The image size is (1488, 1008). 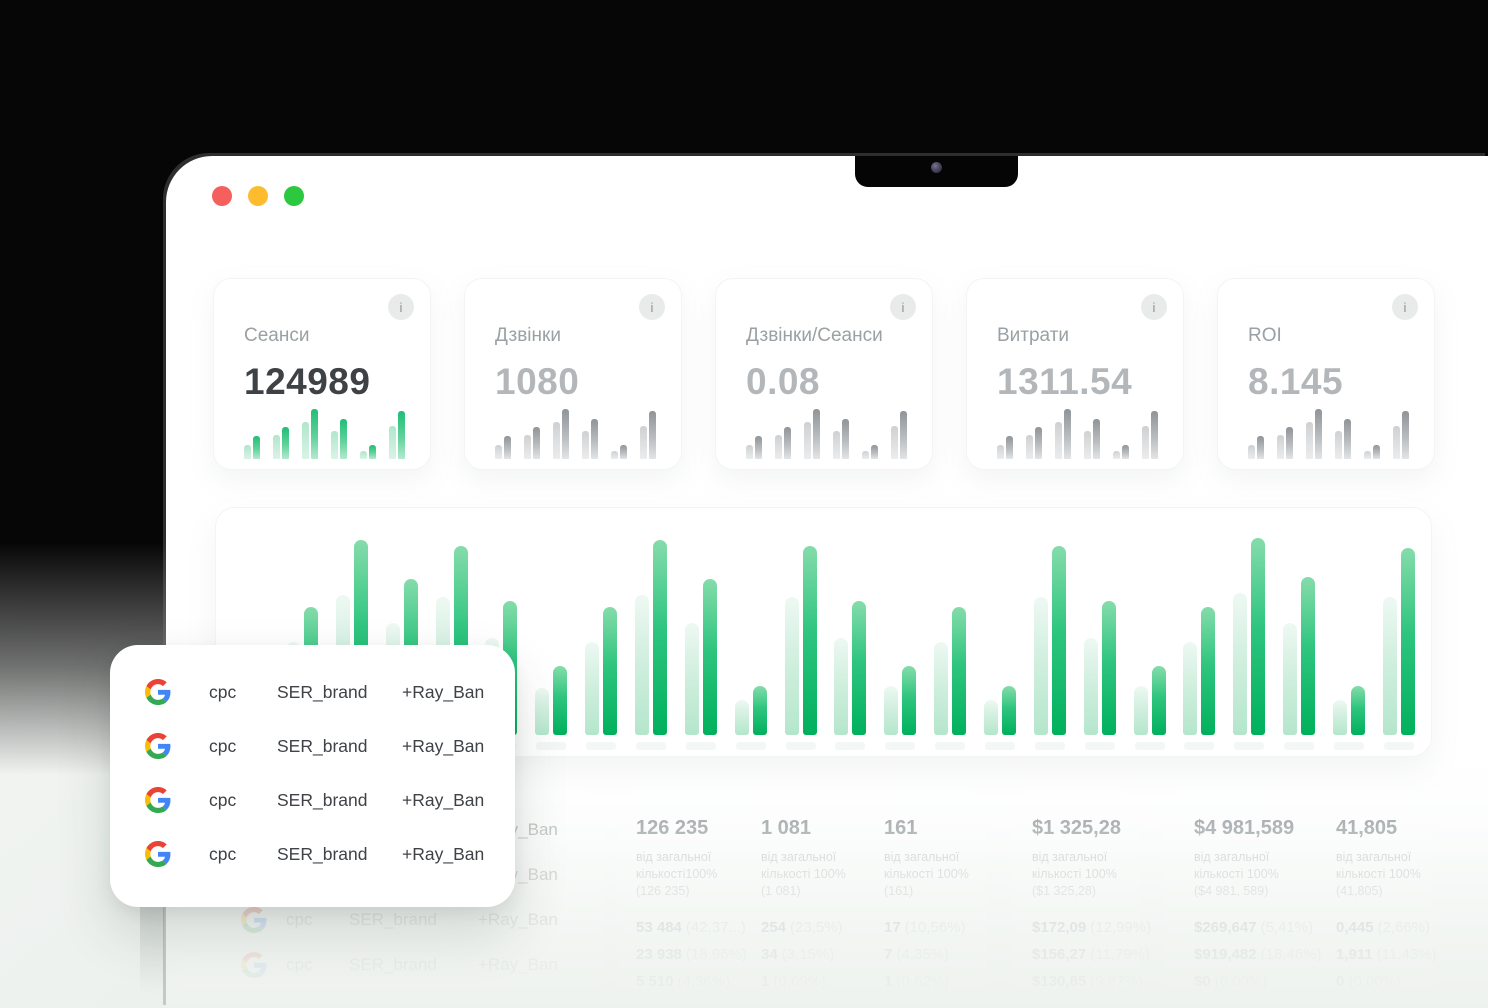 What do you see at coordinates (704, 981) in the screenshot?
I see `summary-row-percent: (4,36%)` at bounding box center [704, 981].